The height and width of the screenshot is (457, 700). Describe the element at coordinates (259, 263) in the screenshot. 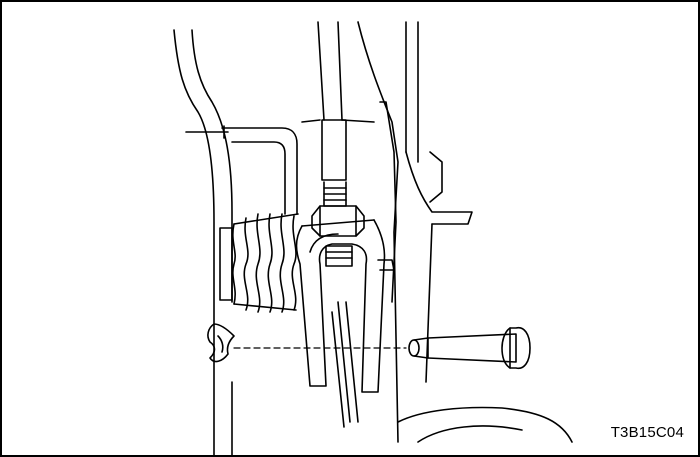

I see `bellows-boot-icon` at that location.